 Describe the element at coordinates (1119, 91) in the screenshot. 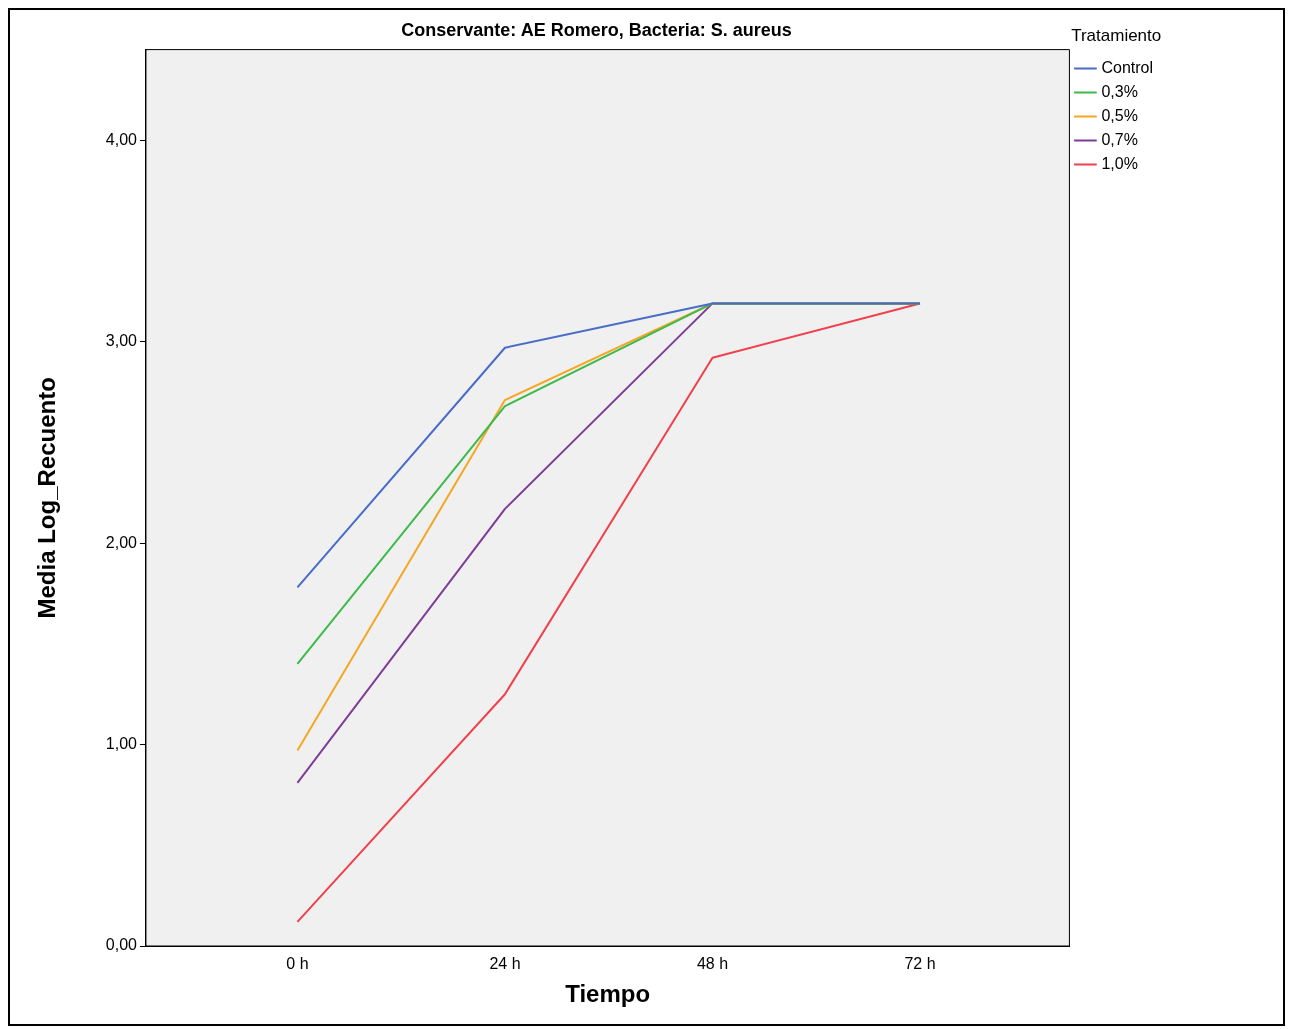

I see `legend-label: 0,3%` at that location.